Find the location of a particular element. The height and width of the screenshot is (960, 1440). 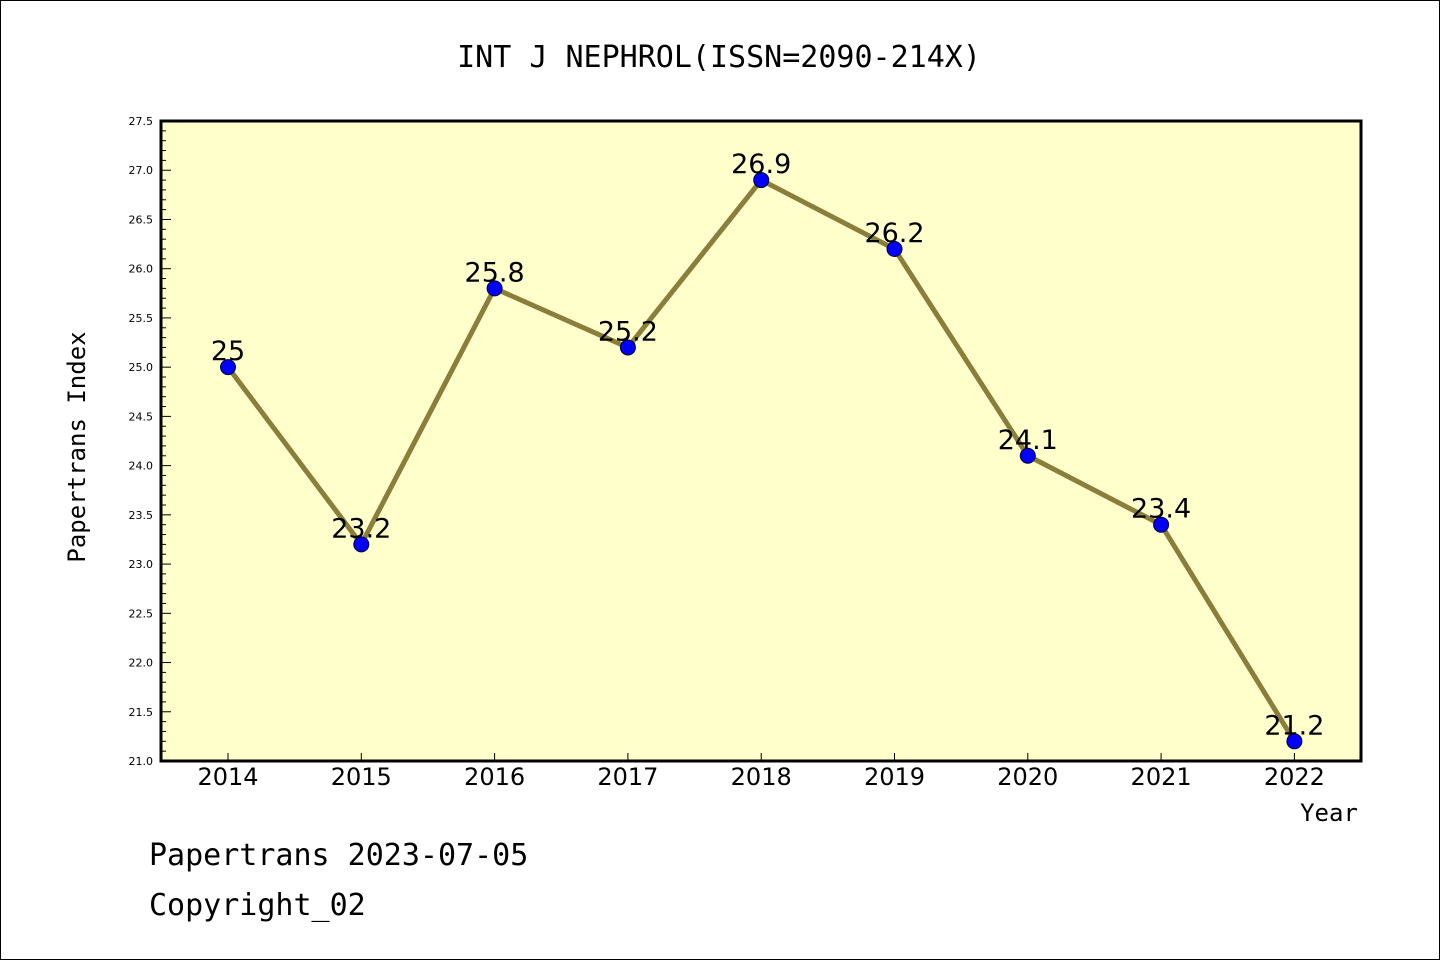

y-tick-label: 23.5 is located at coordinates (141, 515).